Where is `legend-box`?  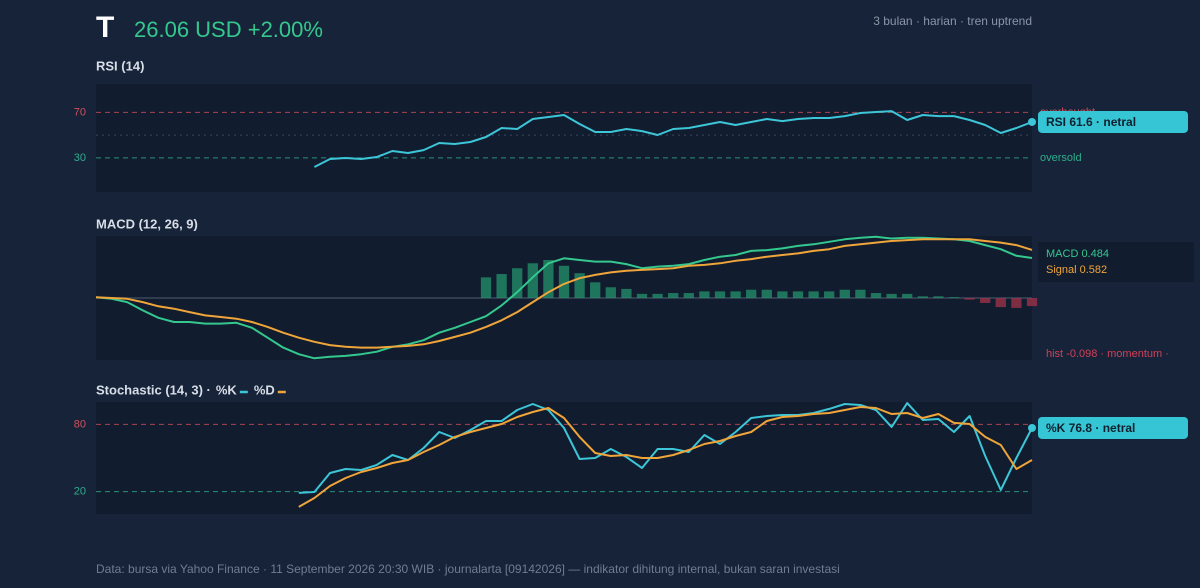
legend-box is located at coordinates (1116, 262).